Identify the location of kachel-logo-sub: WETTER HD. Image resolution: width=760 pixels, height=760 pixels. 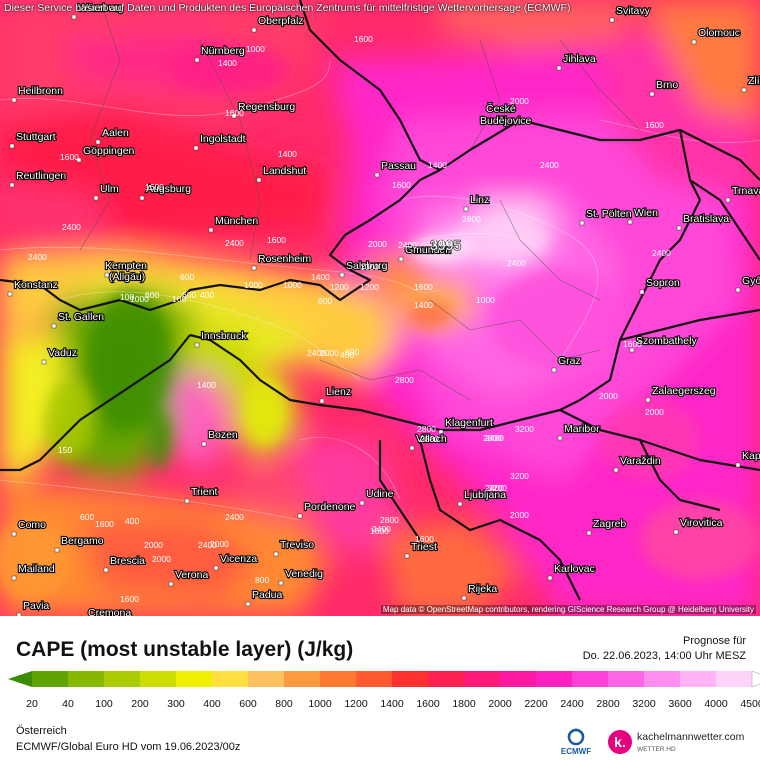
(656, 749).